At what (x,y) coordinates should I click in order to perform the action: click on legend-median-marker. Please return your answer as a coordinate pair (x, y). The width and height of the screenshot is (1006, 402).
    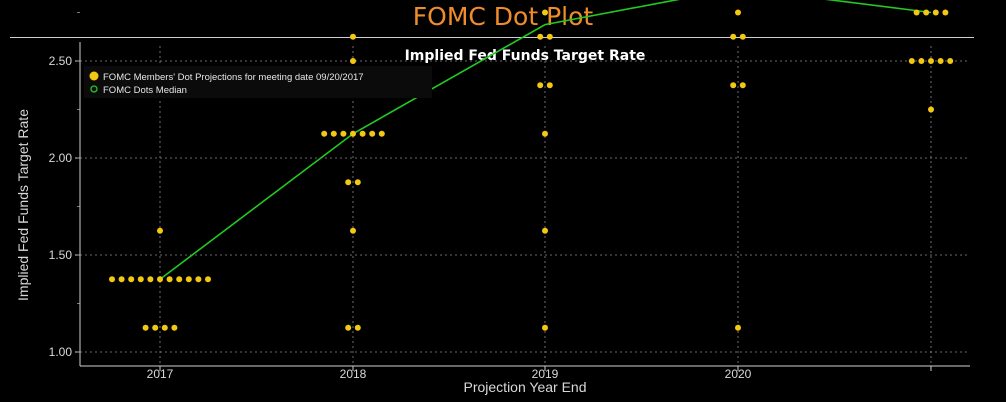
    Looking at the image, I should click on (94, 89).